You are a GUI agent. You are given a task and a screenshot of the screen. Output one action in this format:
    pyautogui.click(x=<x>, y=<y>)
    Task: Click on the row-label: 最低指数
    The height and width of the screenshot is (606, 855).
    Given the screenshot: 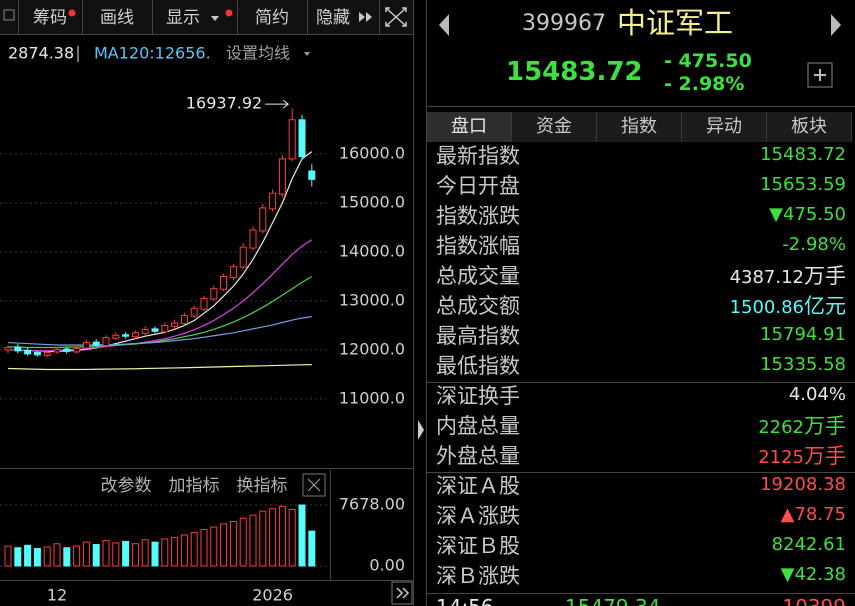 What is the action you would take?
    pyautogui.click(x=478, y=366)
    